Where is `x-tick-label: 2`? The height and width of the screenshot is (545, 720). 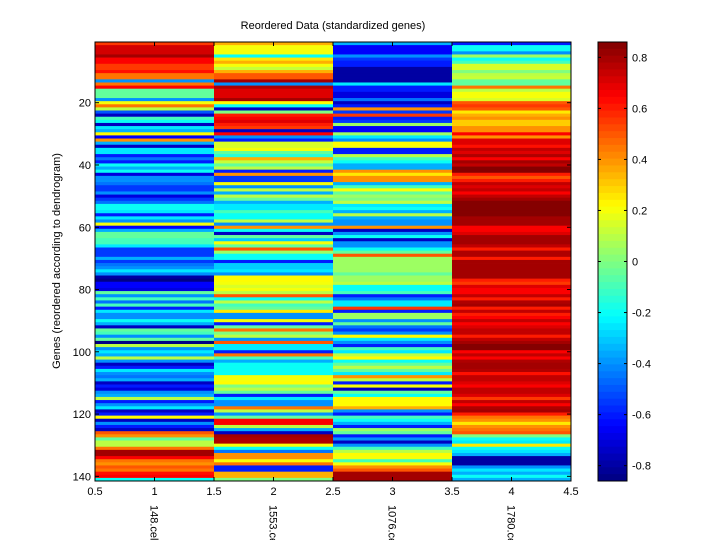 x-tick-label: 2 is located at coordinates (273, 492).